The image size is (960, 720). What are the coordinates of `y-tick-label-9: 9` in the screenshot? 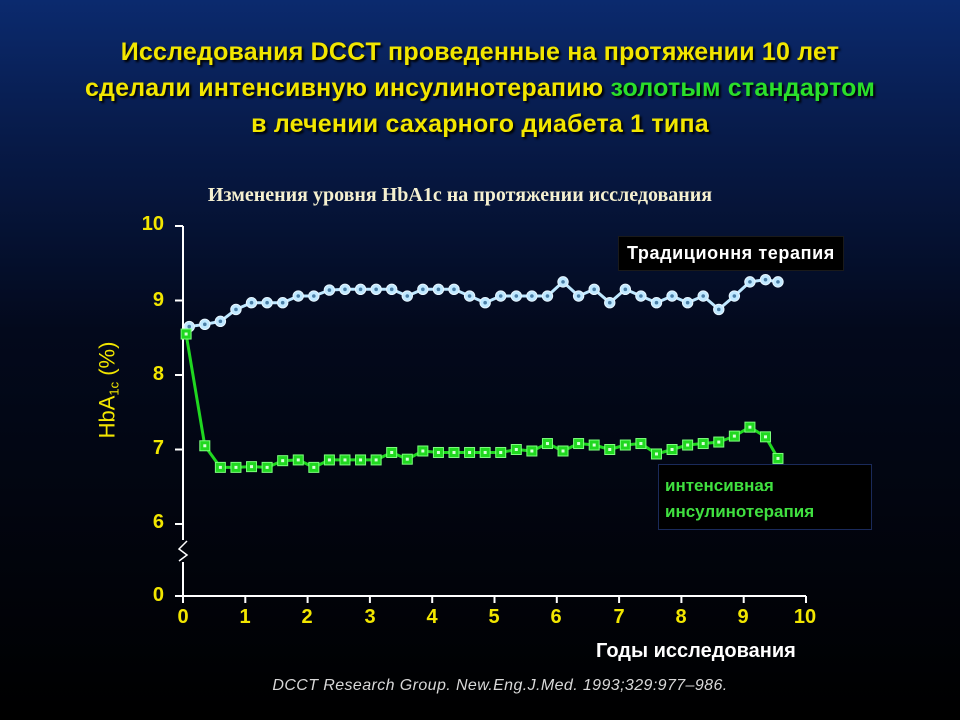 It's located at (158, 300).